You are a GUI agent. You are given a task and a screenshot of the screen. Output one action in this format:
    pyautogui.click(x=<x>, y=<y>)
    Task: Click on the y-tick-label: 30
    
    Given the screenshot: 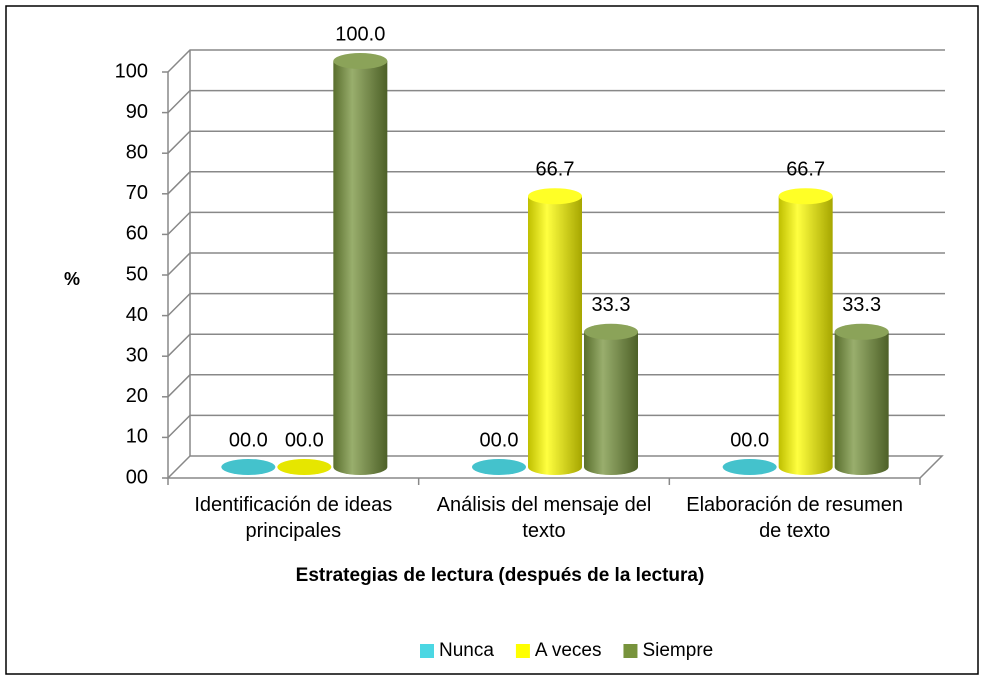 What is the action you would take?
    pyautogui.click(x=137, y=355)
    